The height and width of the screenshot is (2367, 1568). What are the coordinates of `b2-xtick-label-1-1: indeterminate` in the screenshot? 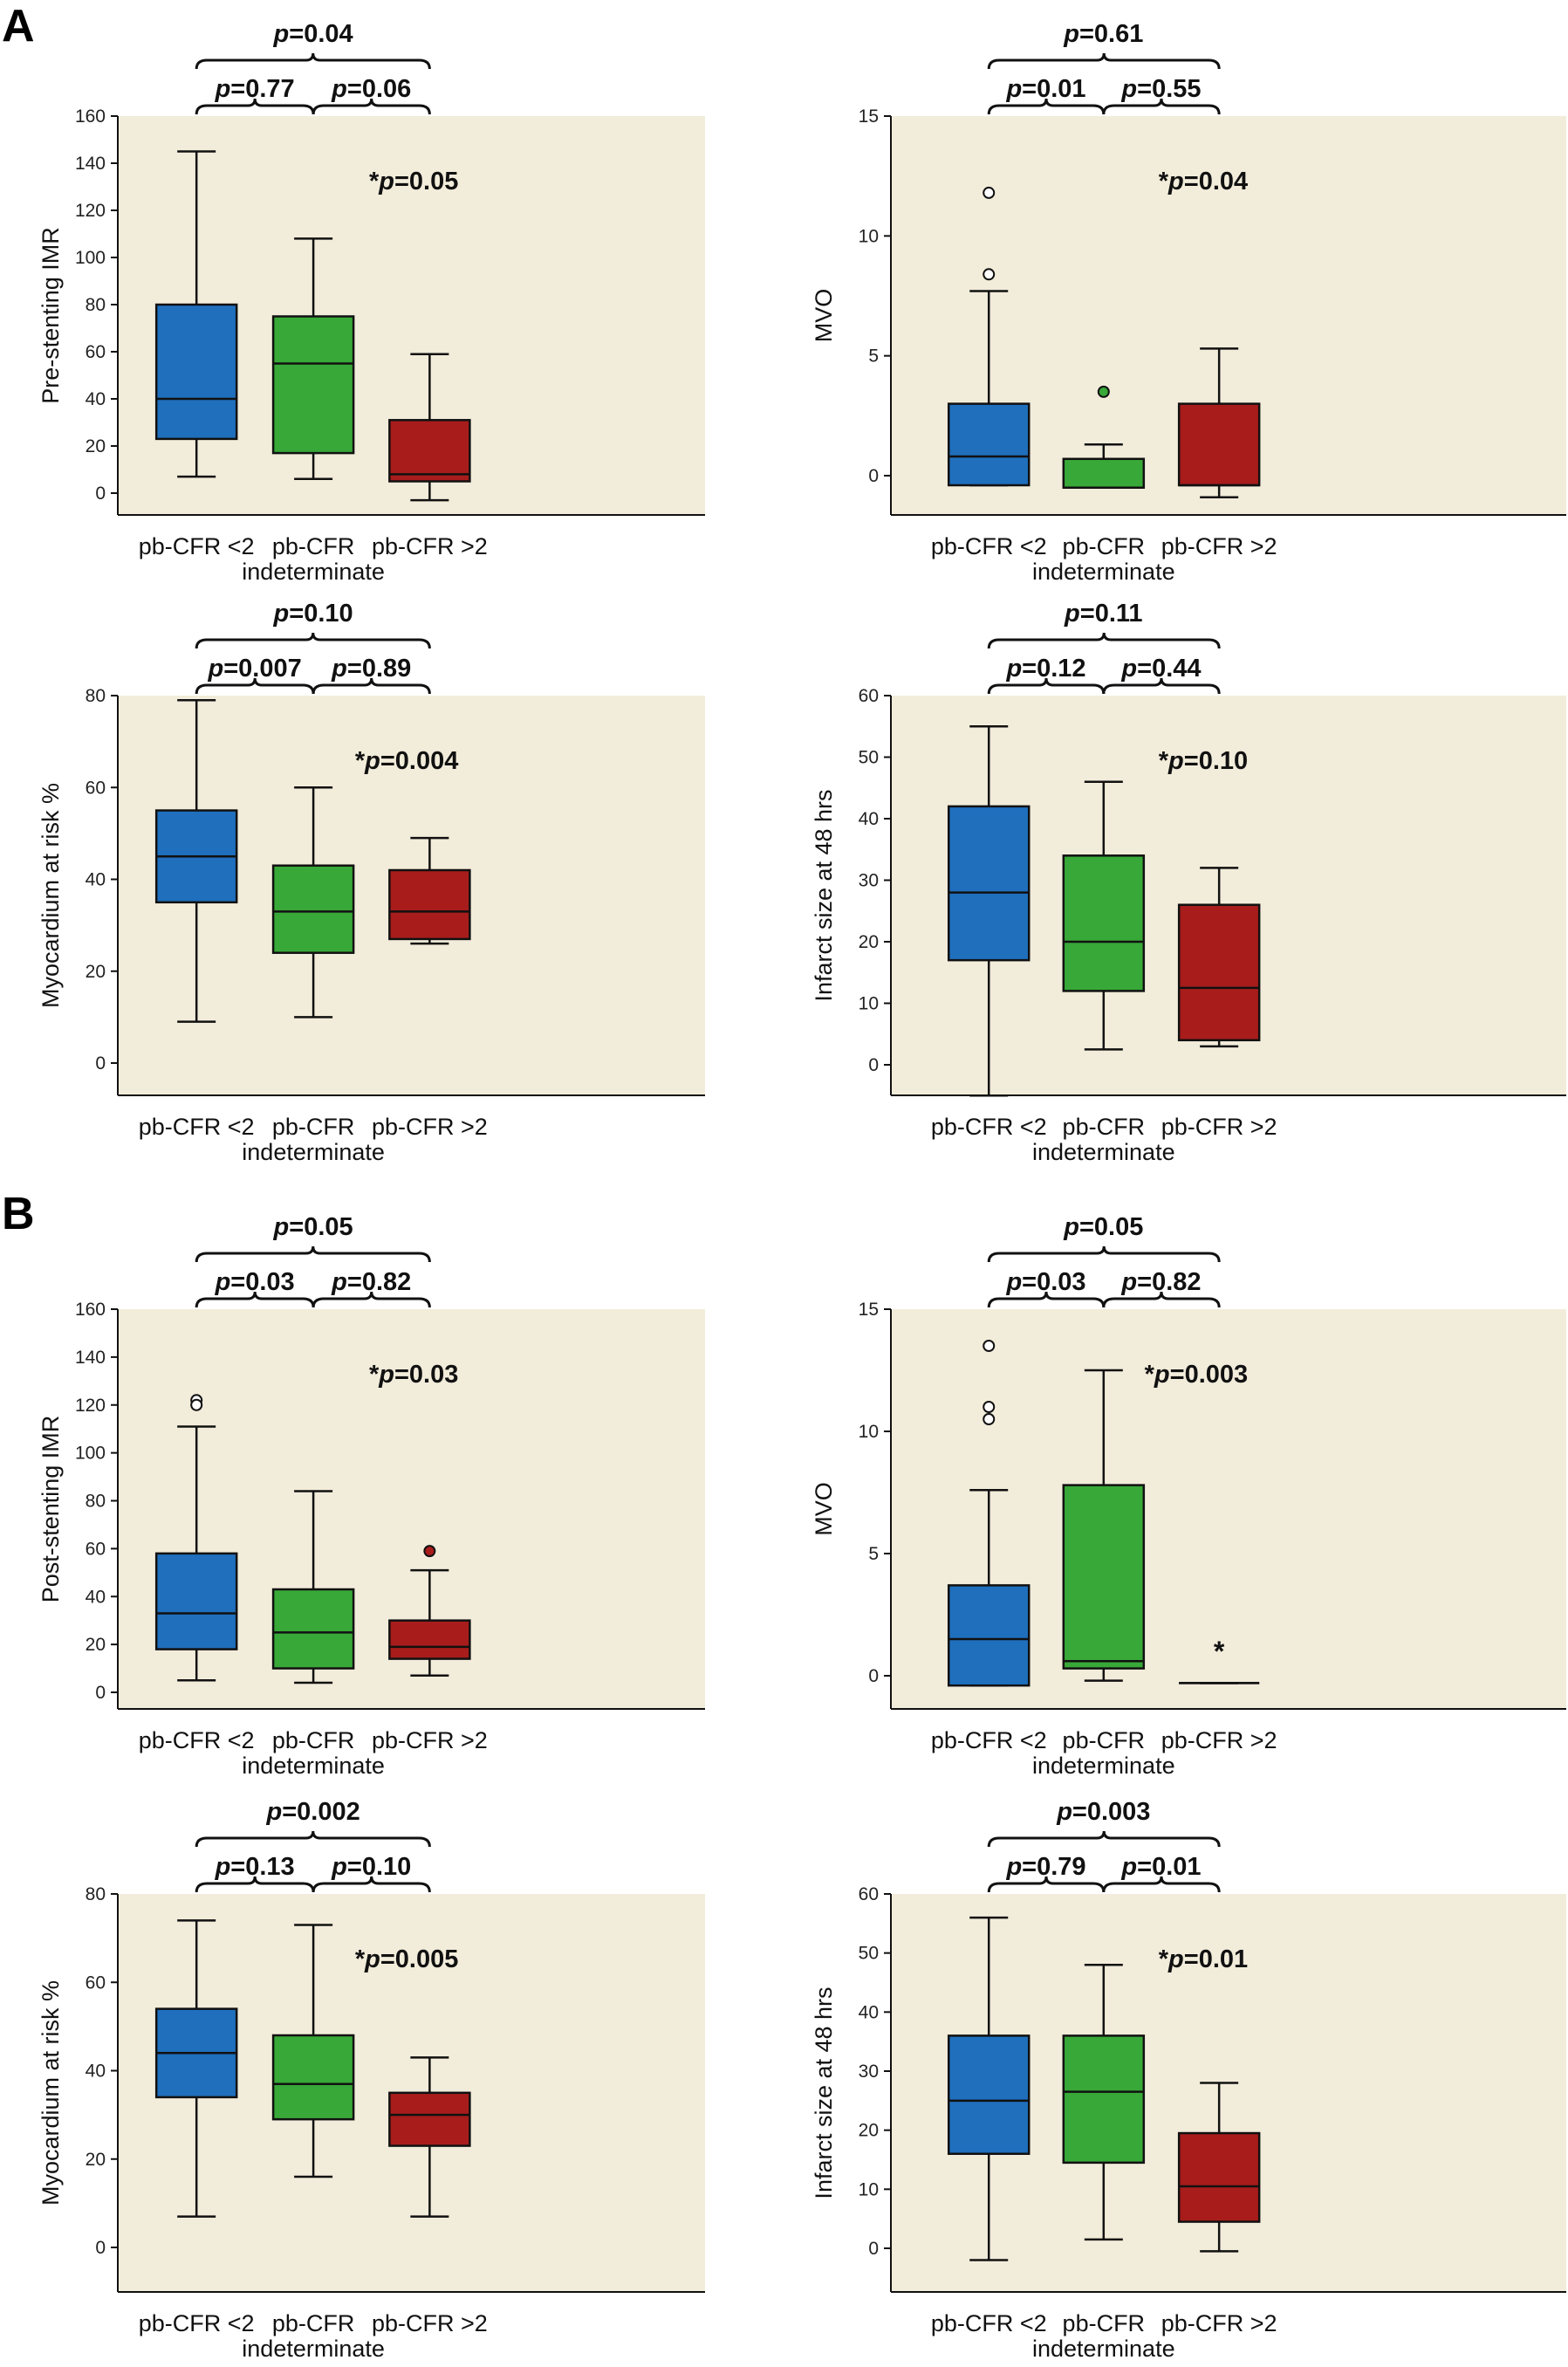 It's located at (1103, 1766).